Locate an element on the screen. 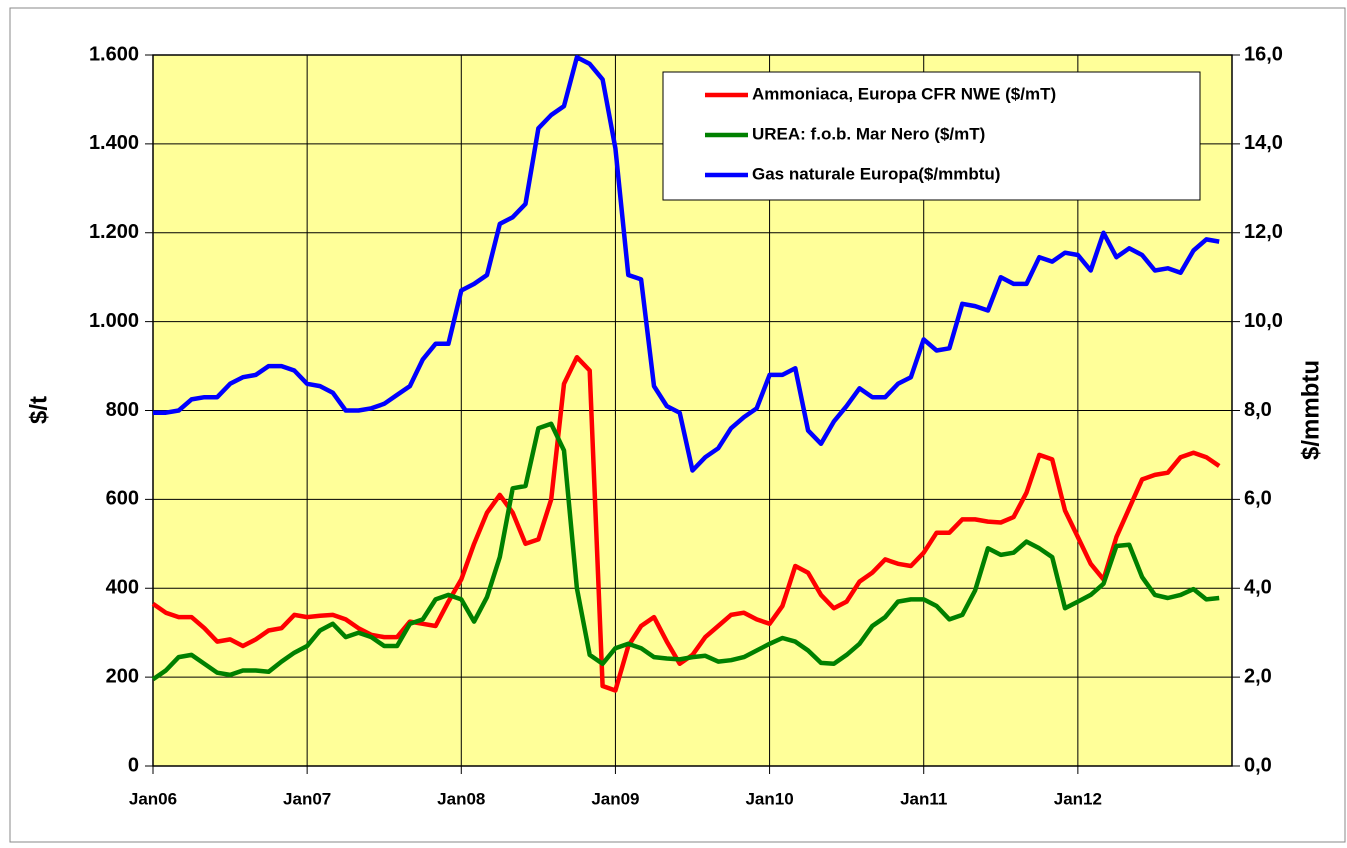  x-tick-label: Jan10 is located at coordinates (769, 798).